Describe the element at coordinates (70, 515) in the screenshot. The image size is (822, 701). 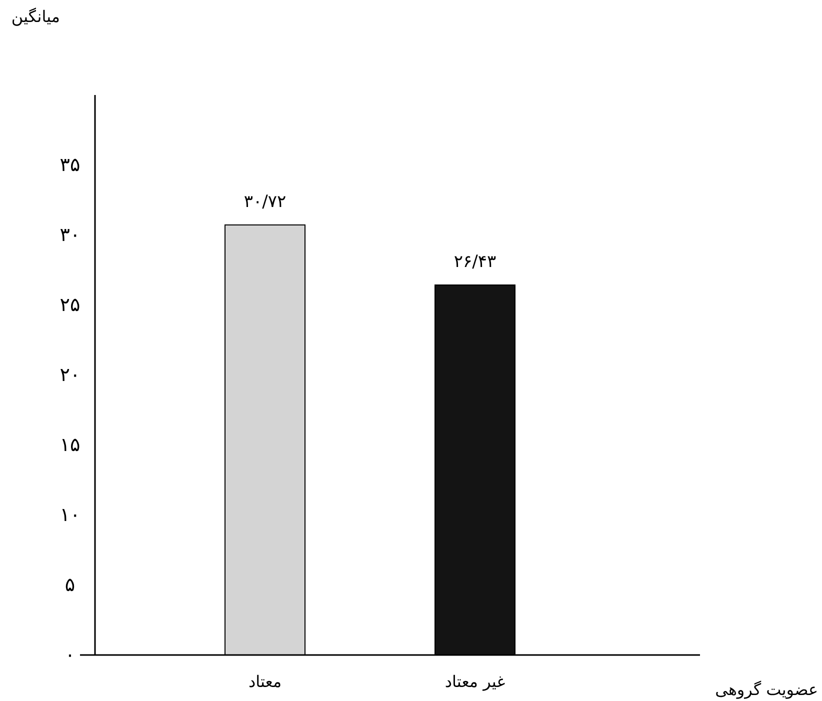
I see `y-tick-label: ۱۰` at that location.